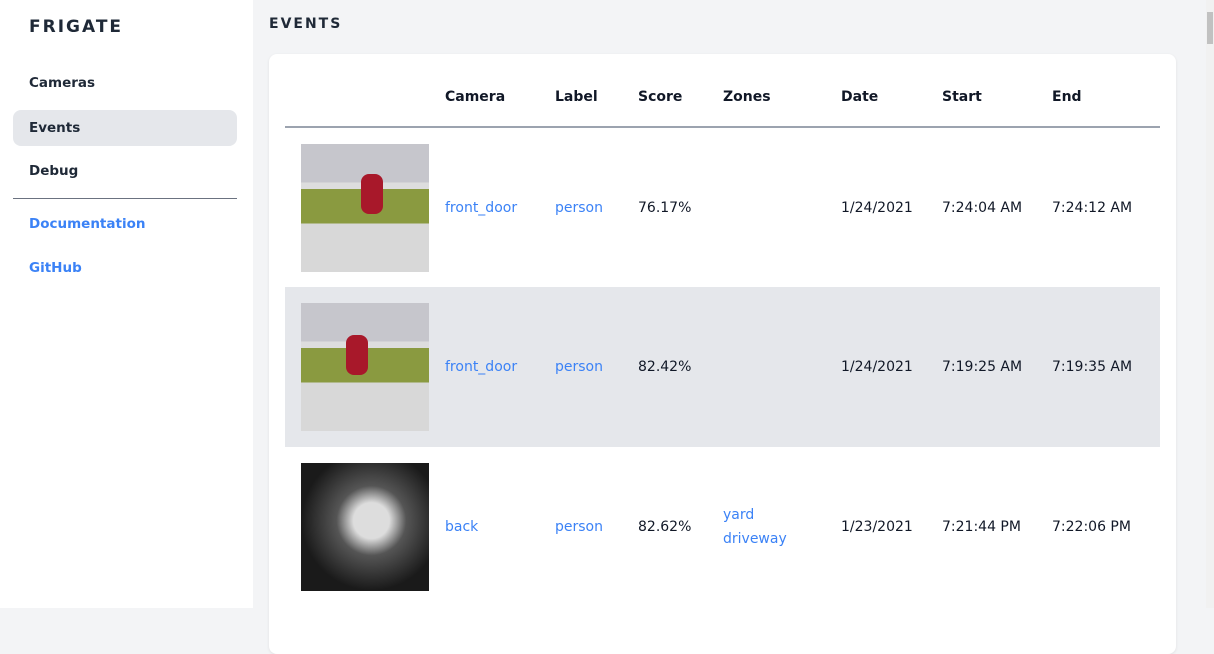 This screenshot has width=1214, height=654. I want to click on score: 82.42%, so click(680, 367).